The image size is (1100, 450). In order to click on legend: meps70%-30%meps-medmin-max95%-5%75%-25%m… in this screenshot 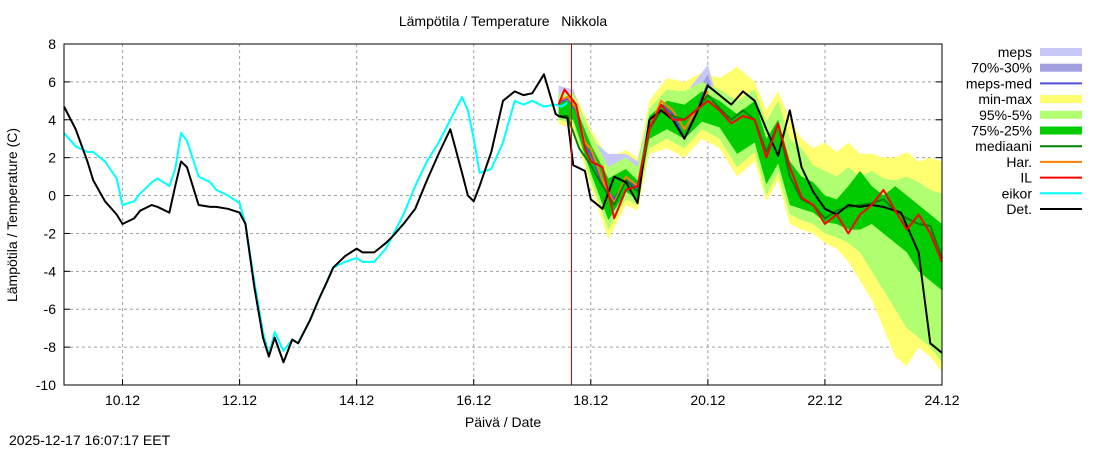, I will do `click(1024, 130)`.